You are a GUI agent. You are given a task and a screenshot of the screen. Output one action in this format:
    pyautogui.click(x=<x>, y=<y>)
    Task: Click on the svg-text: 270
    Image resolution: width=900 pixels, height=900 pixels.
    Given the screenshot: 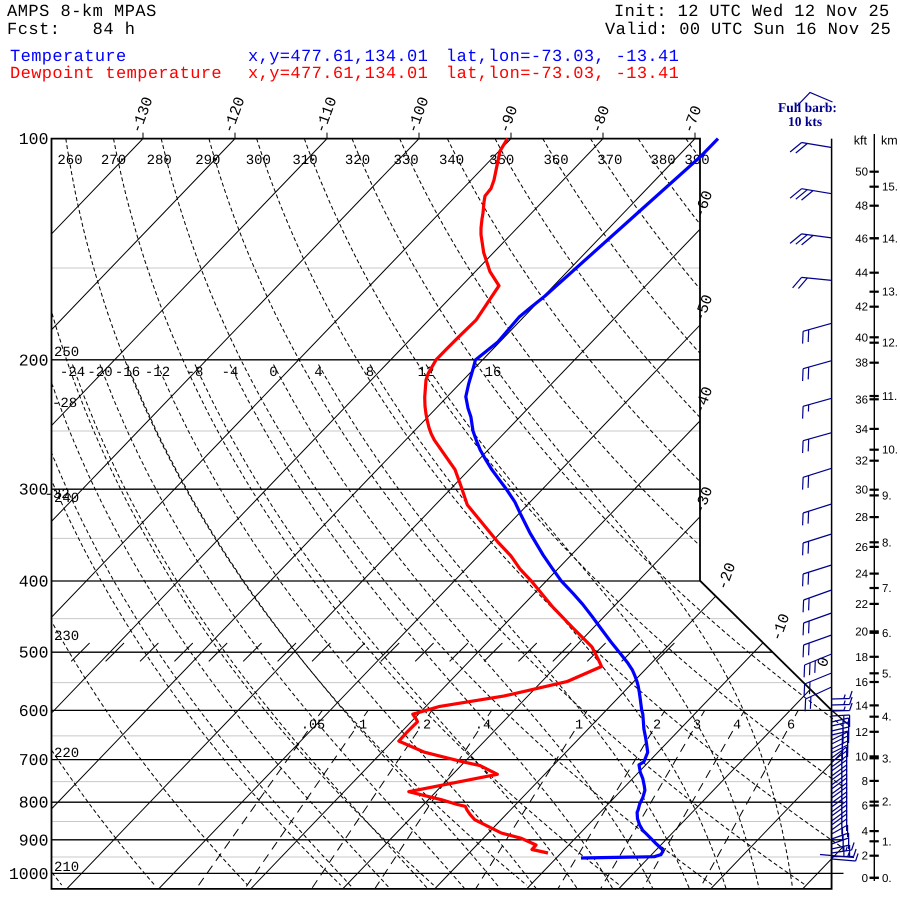 What is the action you would take?
    pyautogui.click(x=113, y=161)
    